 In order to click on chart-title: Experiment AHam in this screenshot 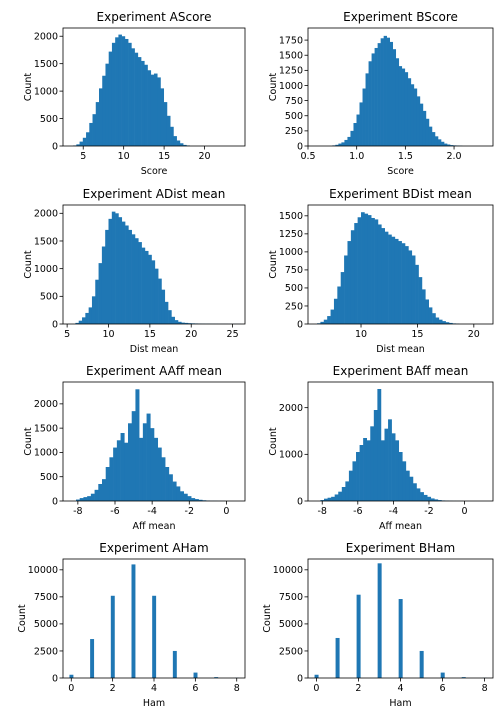, I will do `click(153, 548)`.